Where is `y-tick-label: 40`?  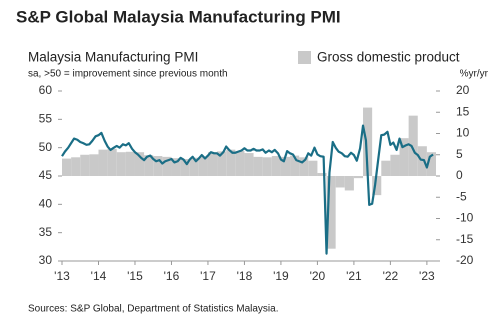
y-tick-label: 40 is located at coordinates (46, 204).